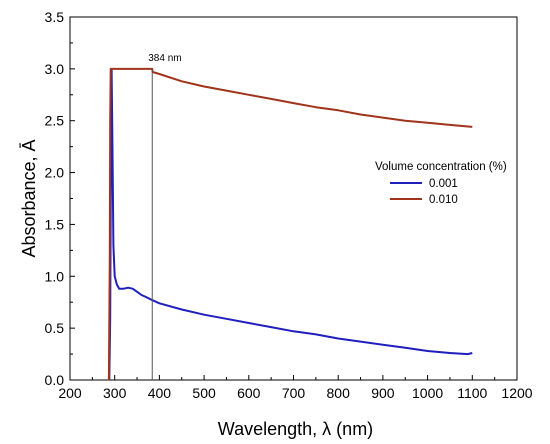 This screenshot has width=550, height=444. I want to click on legend-entry-label: 0.001, so click(443, 184).